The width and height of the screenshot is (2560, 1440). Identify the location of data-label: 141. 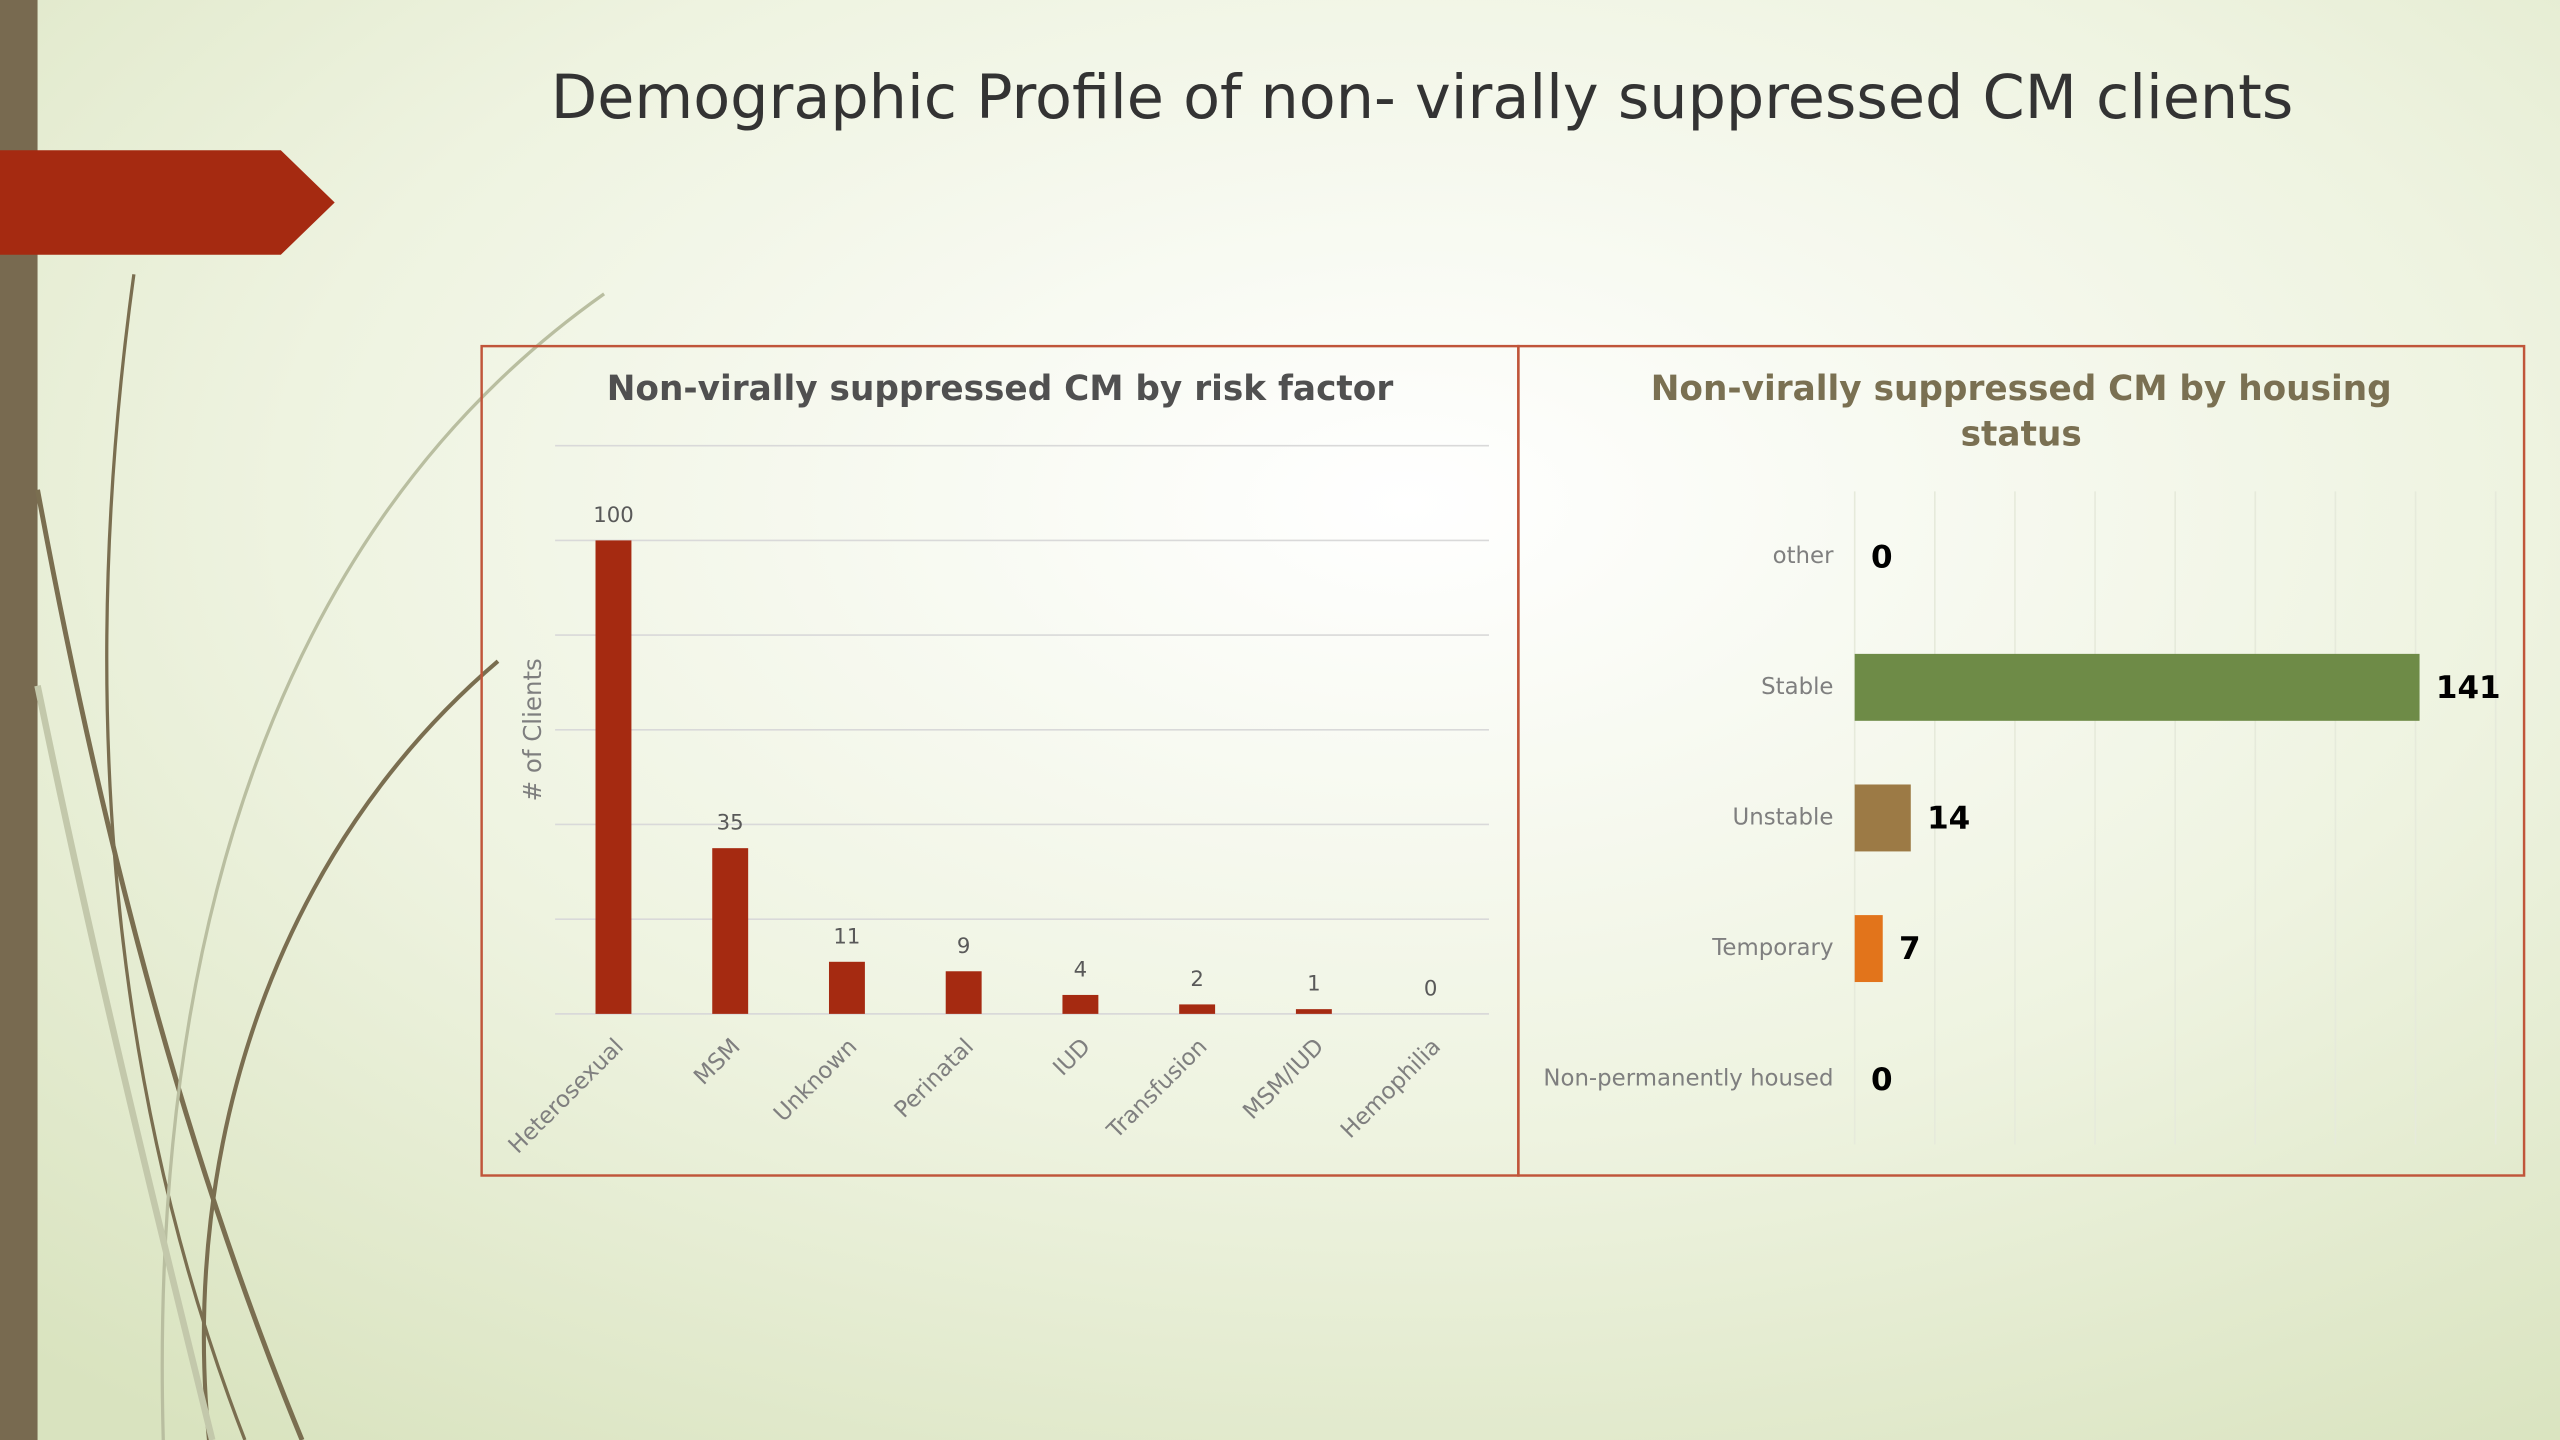
(2468, 688).